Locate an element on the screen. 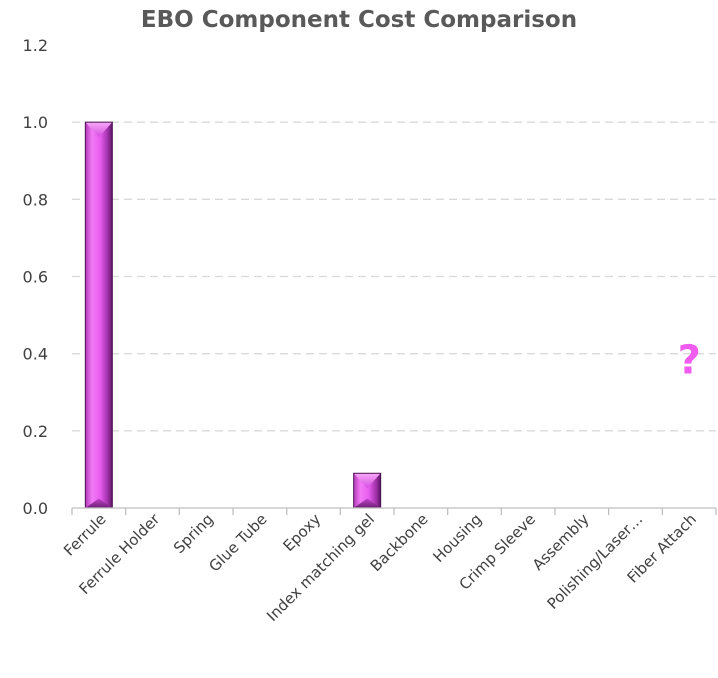 The height and width of the screenshot is (678, 718). y-tick-label: 0.0 is located at coordinates (35, 508).